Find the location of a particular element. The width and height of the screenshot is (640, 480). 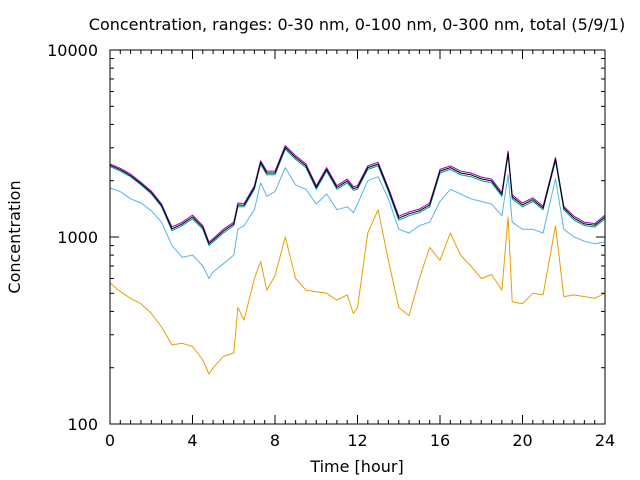

x-tick-label: 20 is located at coordinates (522, 440).